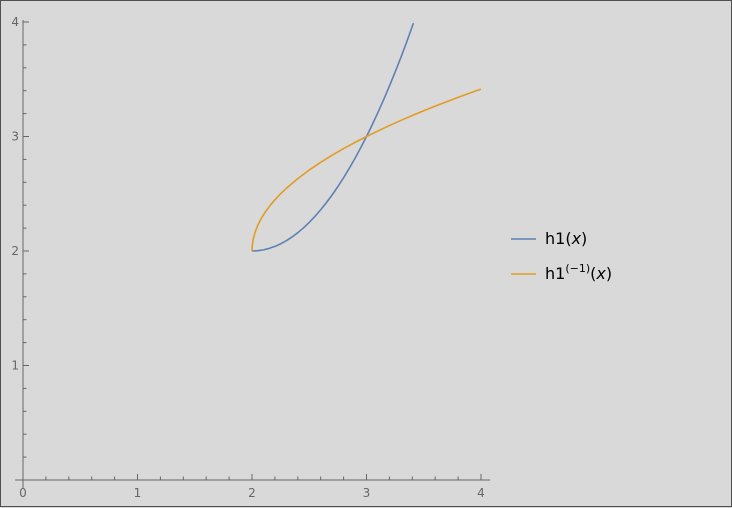  I want to click on legend: h1(x) h1(−1)(x), so click(561, 256).